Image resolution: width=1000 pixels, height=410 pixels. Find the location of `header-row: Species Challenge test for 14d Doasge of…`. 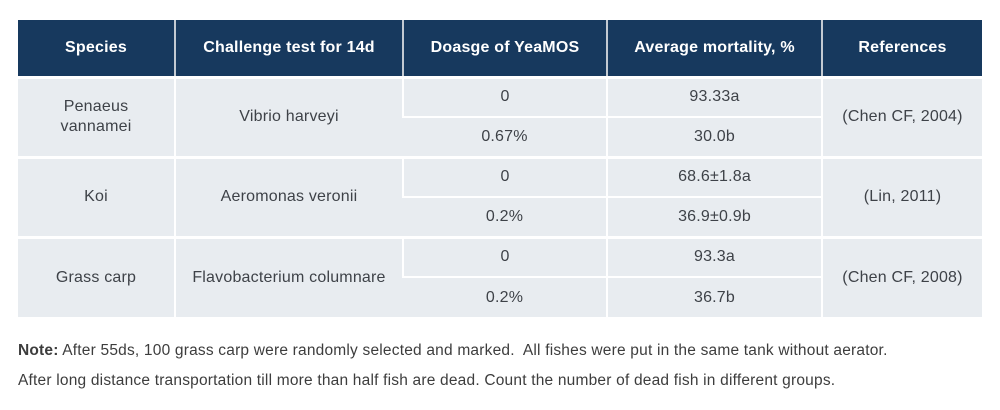

header-row: Species Challenge test for 14d Doasge of… is located at coordinates (500, 48).